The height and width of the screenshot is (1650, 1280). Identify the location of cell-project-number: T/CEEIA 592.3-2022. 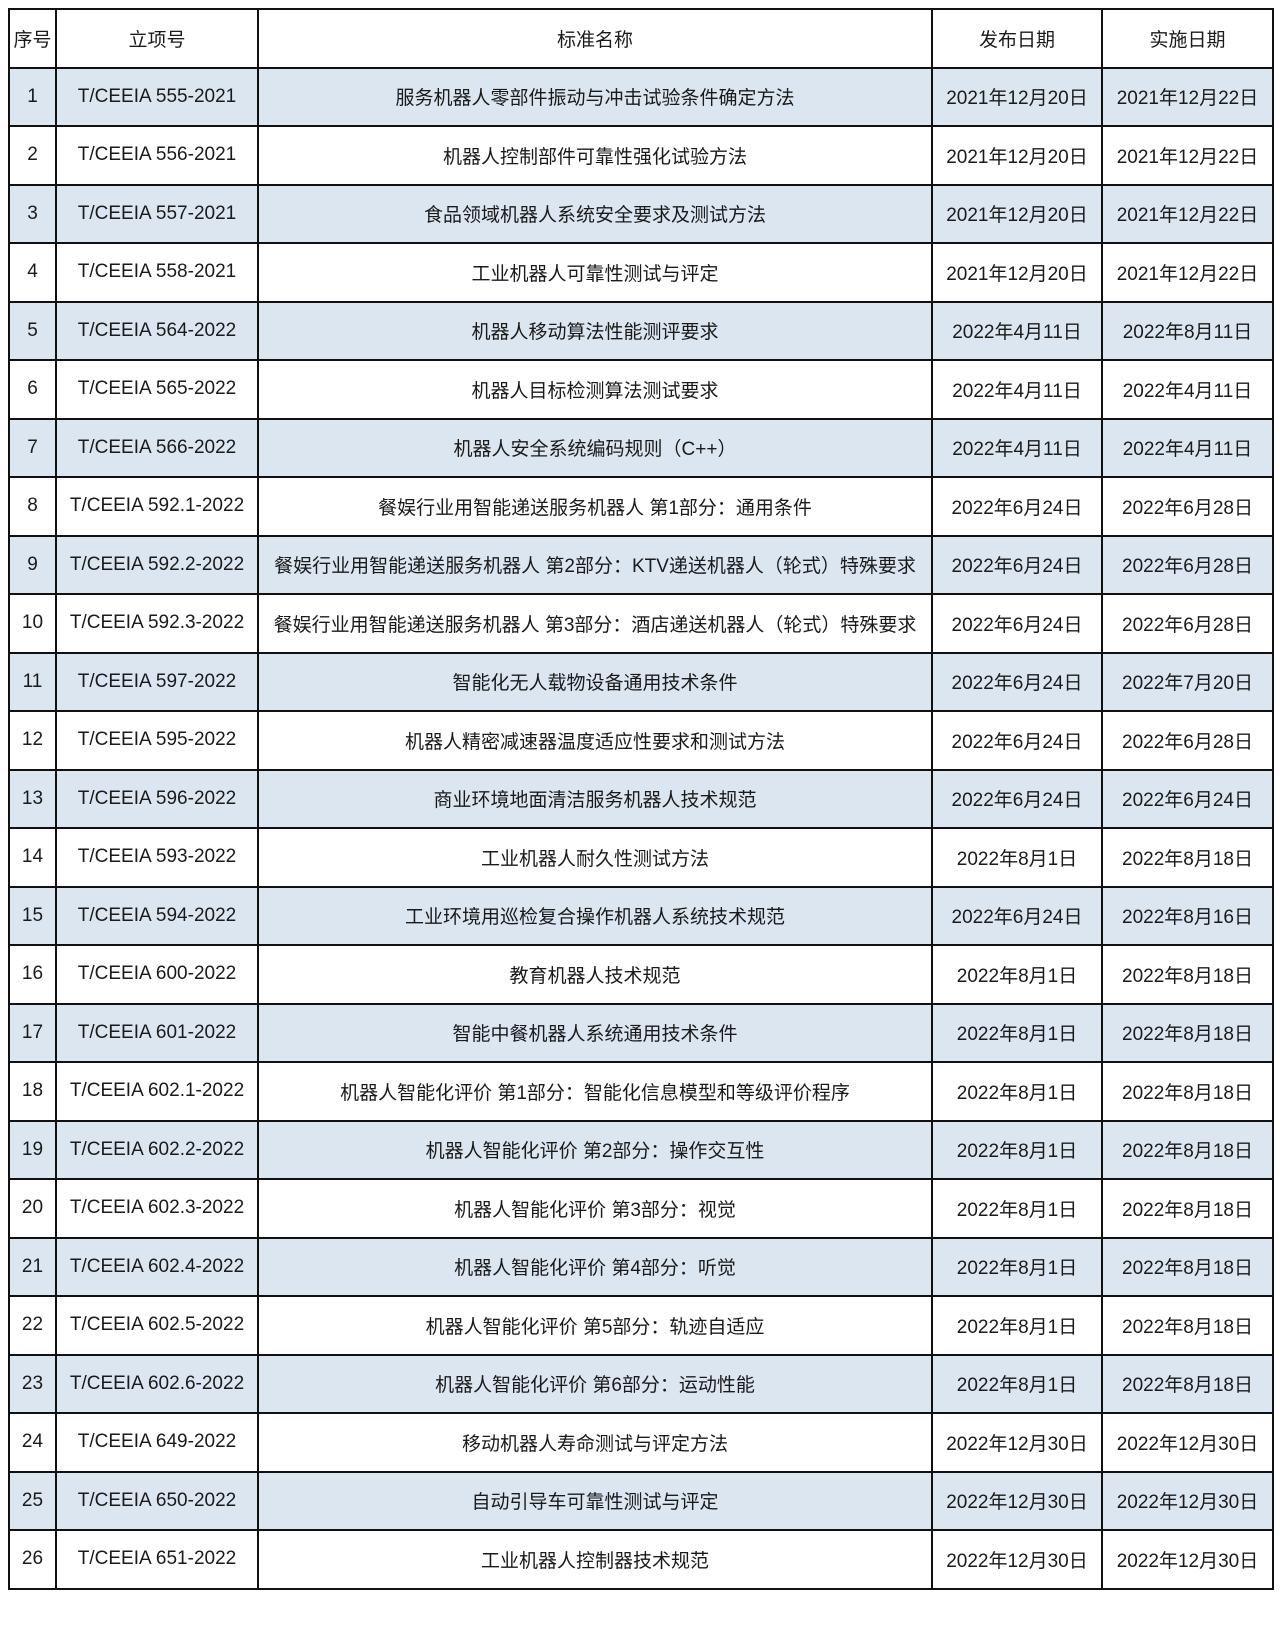
(157, 623).